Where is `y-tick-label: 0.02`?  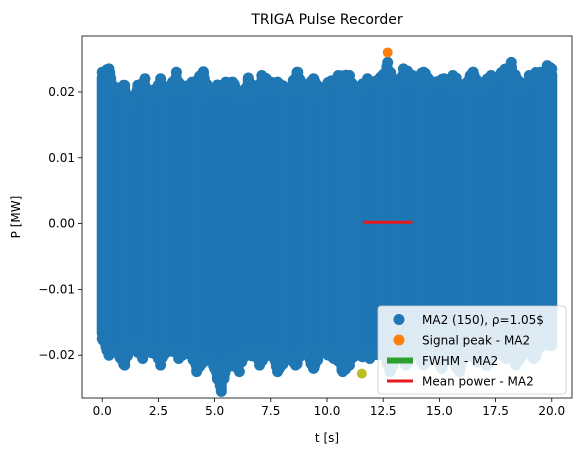
y-tick-label: 0.02 is located at coordinates (61, 92).